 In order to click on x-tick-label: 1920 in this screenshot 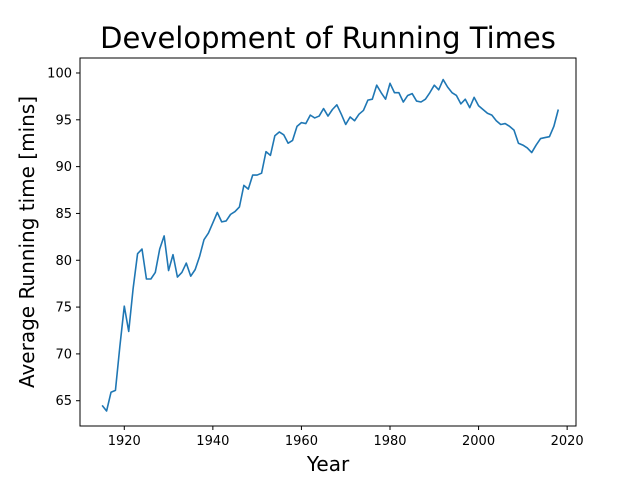, I will do `click(124, 441)`.